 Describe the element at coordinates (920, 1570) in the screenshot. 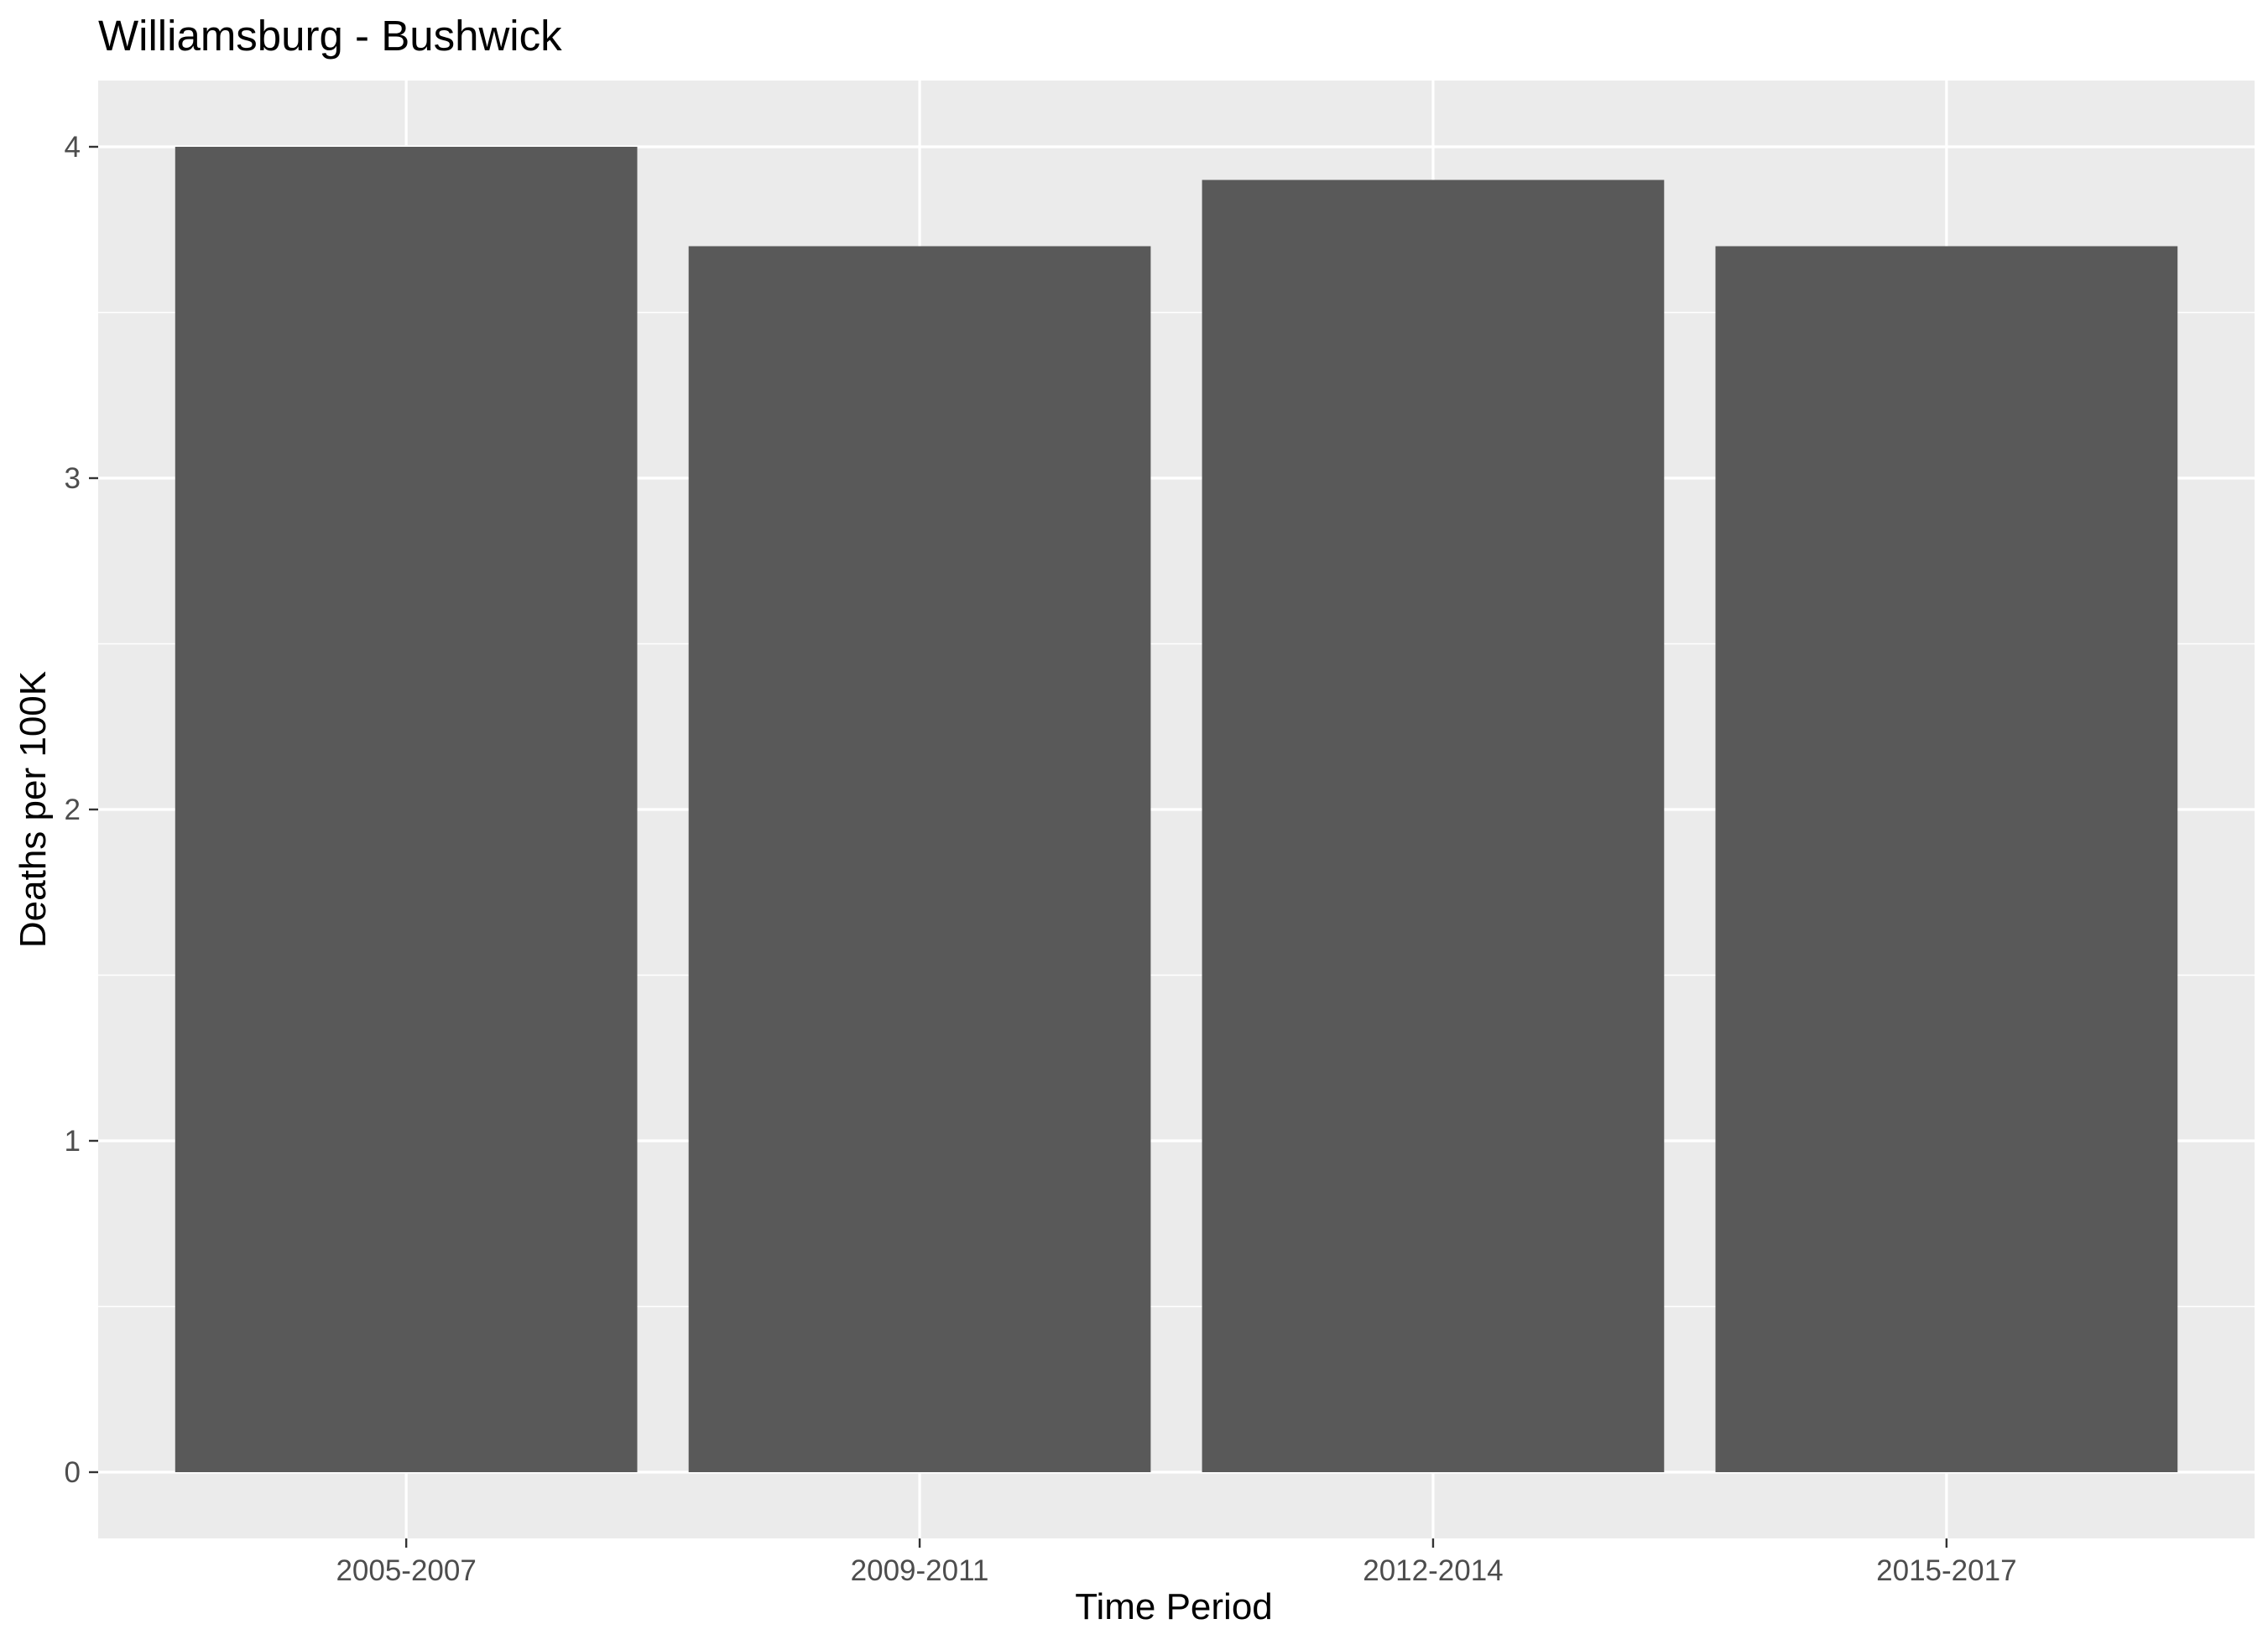

I see `x-tick-label: 2009-2011` at that location.